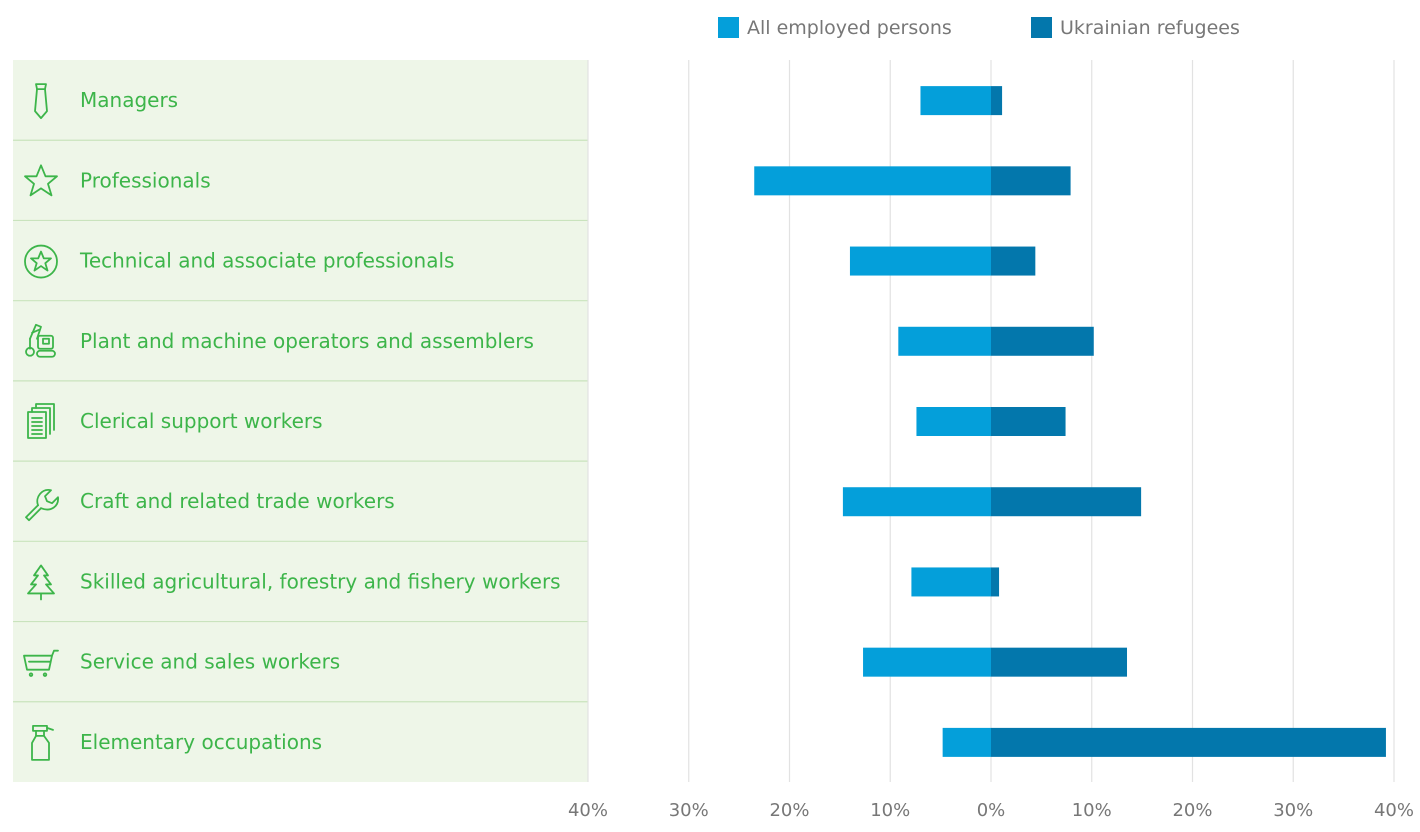 This screenshot has width=1420, height=832. What do you see at coordinates (979, 28) in the screenshot?
I see `legend: All employed persons Ukrainian refugees` at bounding box center [979, 28].